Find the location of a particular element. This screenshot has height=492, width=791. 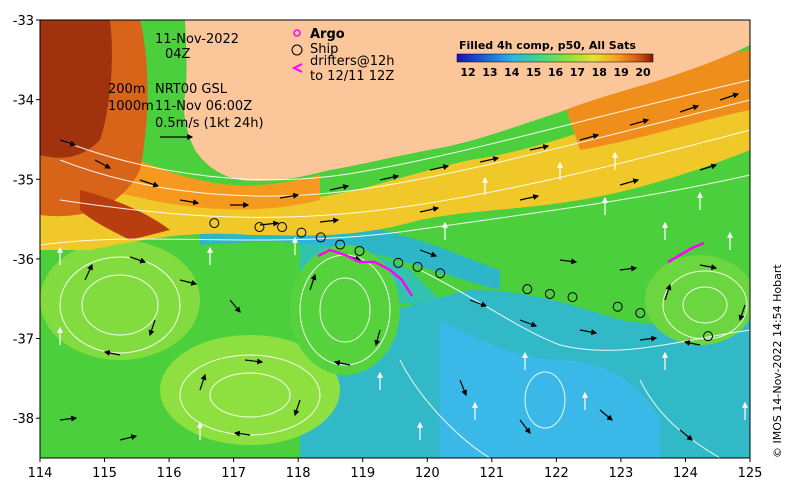

depth-label-200: 200m is located at coordinates (126, 89).